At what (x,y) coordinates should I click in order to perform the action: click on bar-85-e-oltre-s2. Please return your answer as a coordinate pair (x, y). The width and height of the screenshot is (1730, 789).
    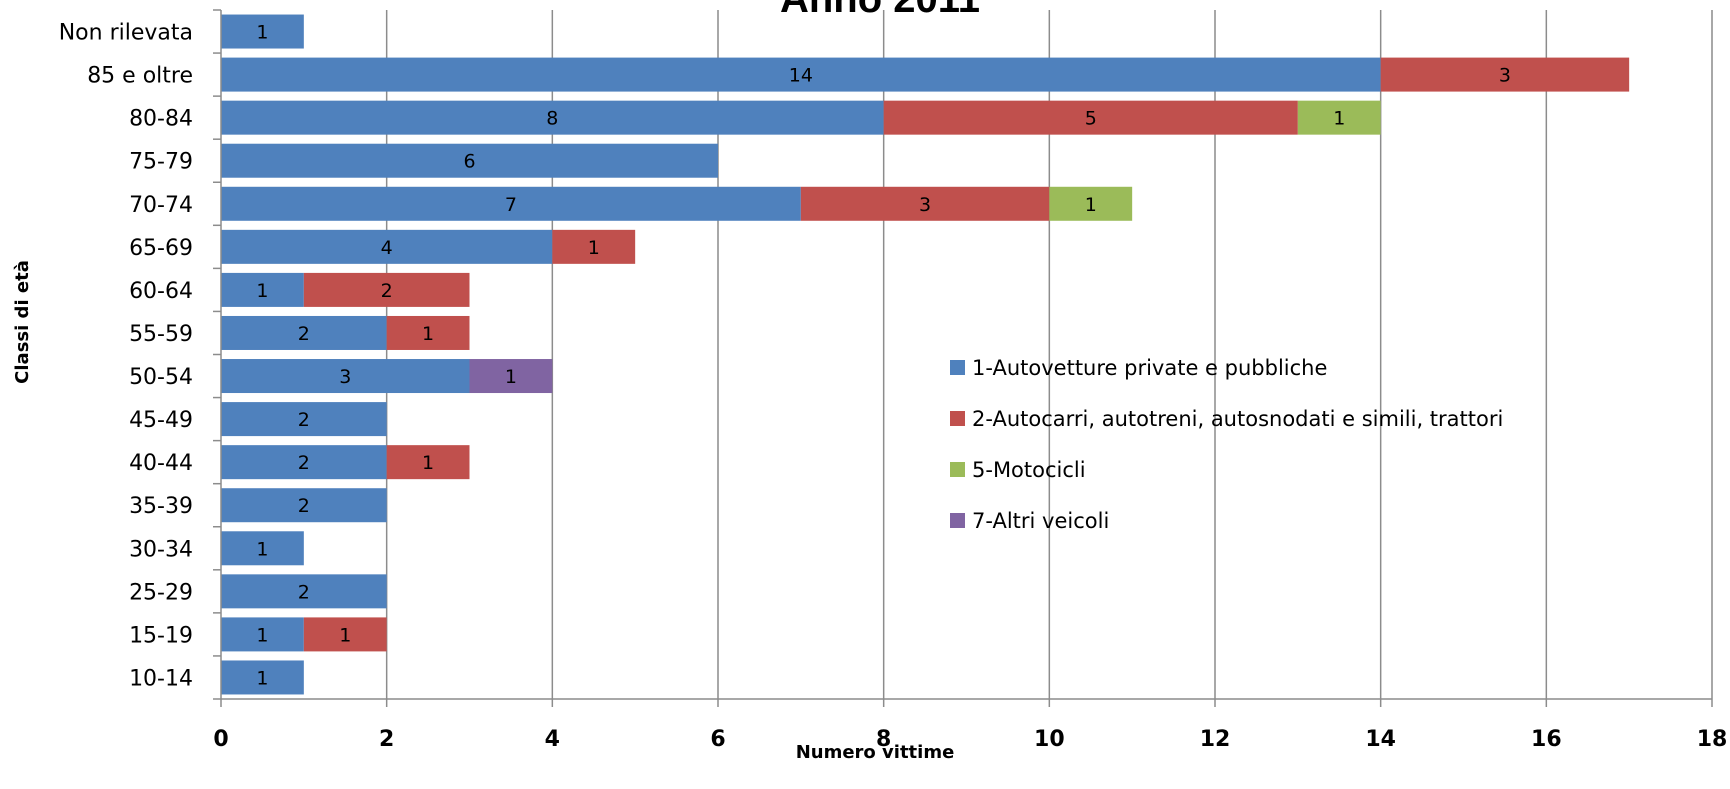
    Looking at the image, I should click on (1505, 74).